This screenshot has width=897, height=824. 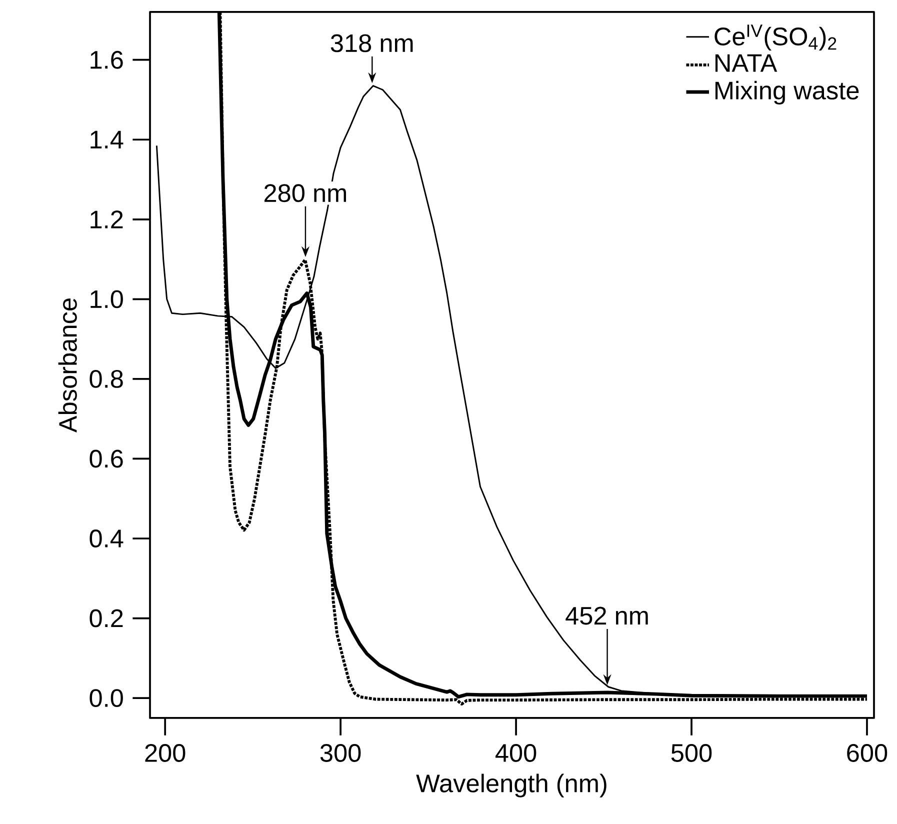 What do you see at coordinates (746, 63) in the screenshot?
I see `legend-label: NATA` at bounding box center [746, 63].